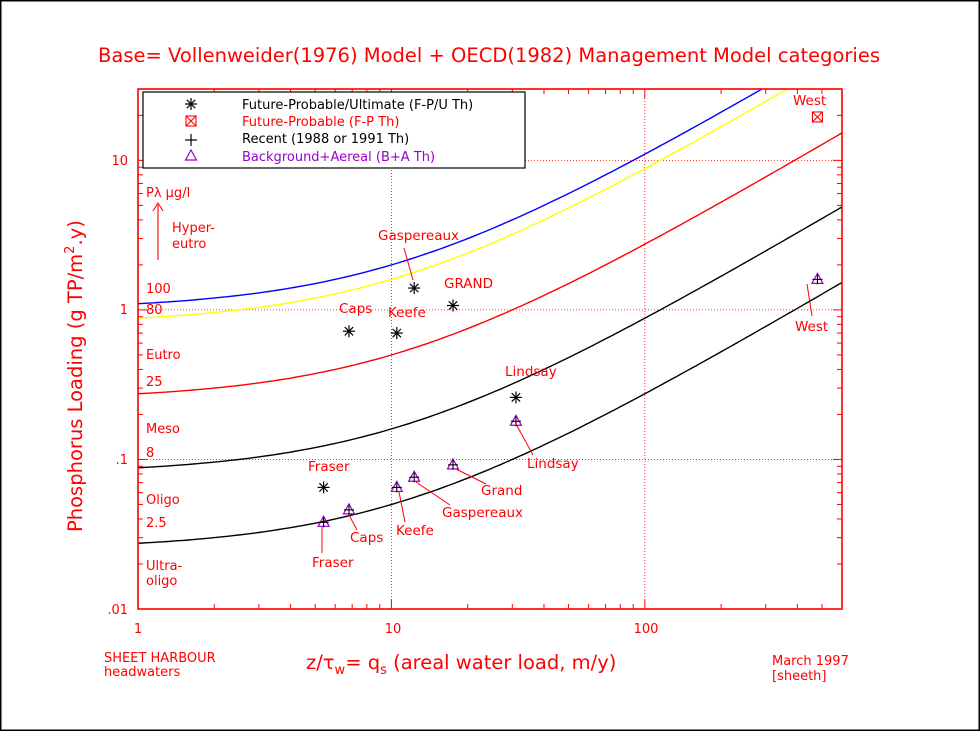 The image size is (980, 731). I want to click on annotation-upper-keefe: Keefe, so click(407, 313).